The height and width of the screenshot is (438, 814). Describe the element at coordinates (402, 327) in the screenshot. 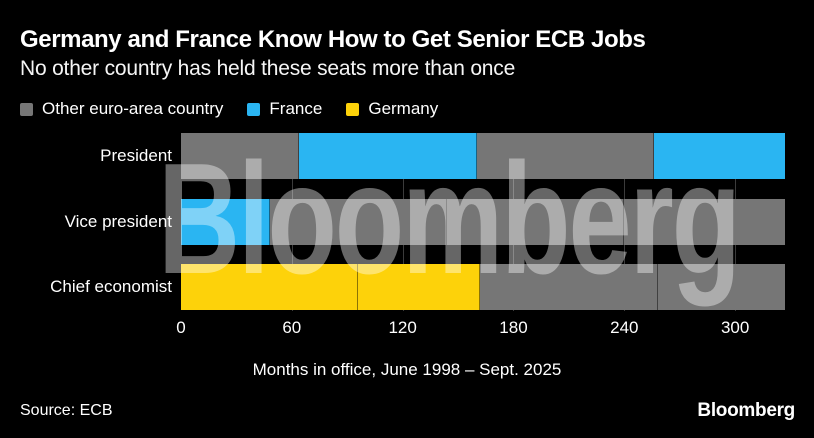

I see `x-tick-label-120: 120` at that location.